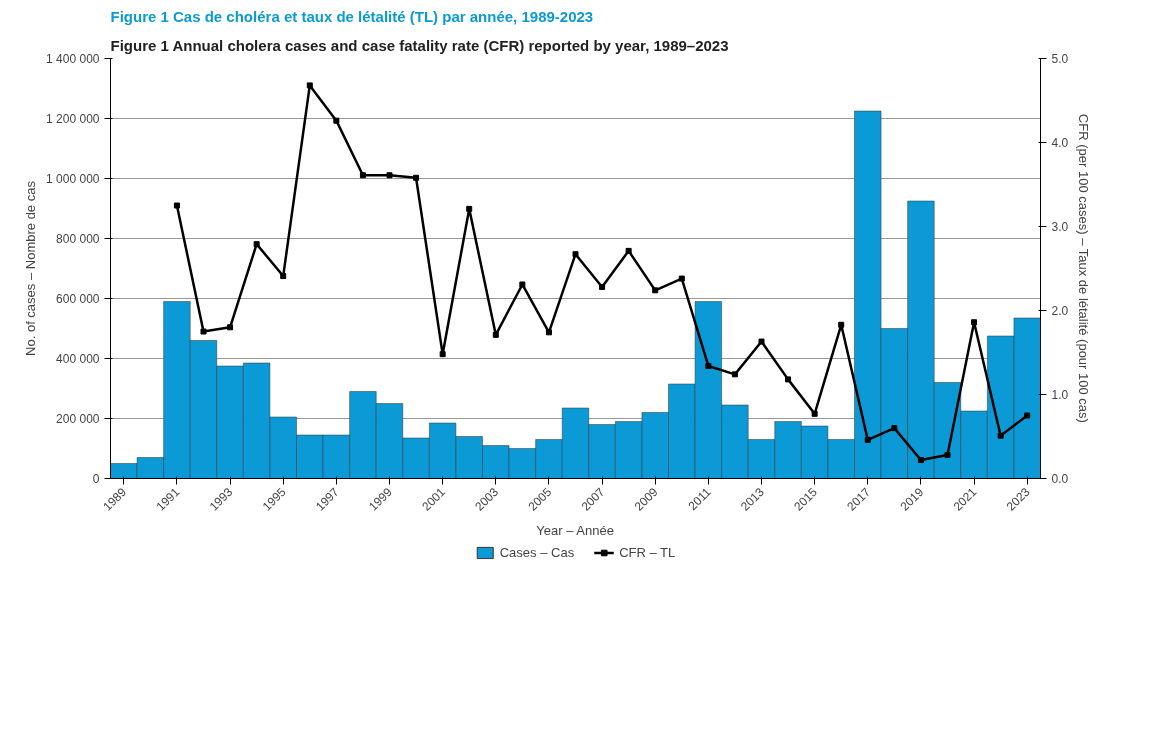  Describe the element at coordinates (78, 418) in the screenshot. I see `y-tick-label: 200 000` at that location.